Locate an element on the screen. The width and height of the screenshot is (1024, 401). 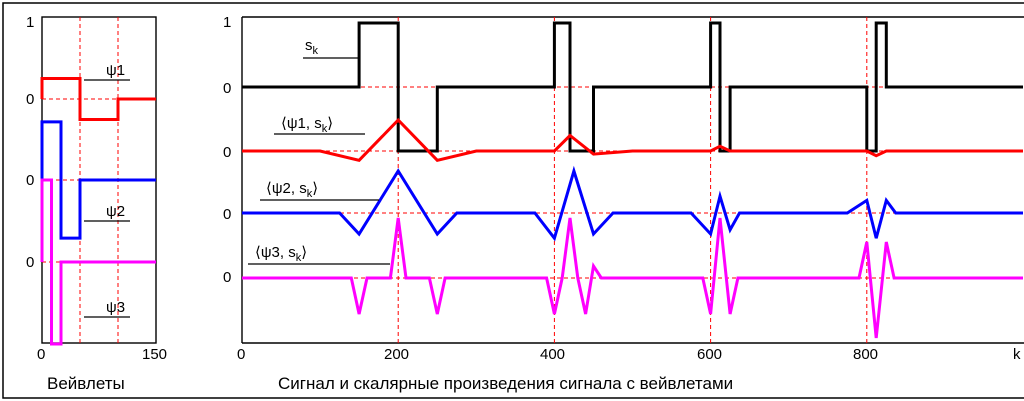
signal-xtick-400: 400 is located at coordinates (552, 354).